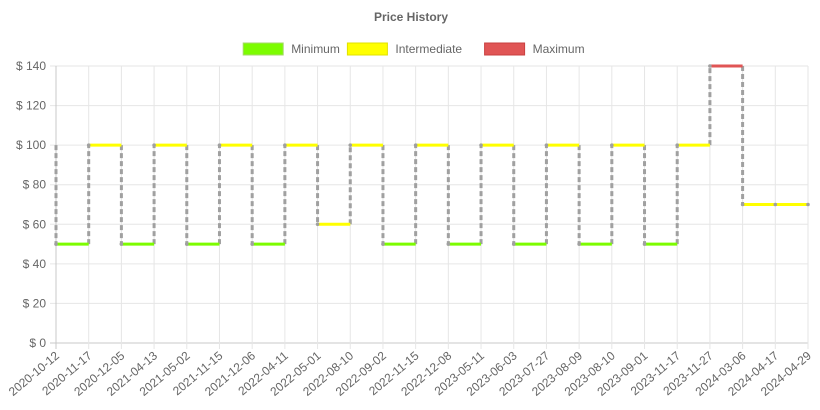 The height and width of the screenshot is (410, 820). Describe the element at coordinates (37, 343) in the screenshot. I see `y-tick-label: $ 0` at that location.